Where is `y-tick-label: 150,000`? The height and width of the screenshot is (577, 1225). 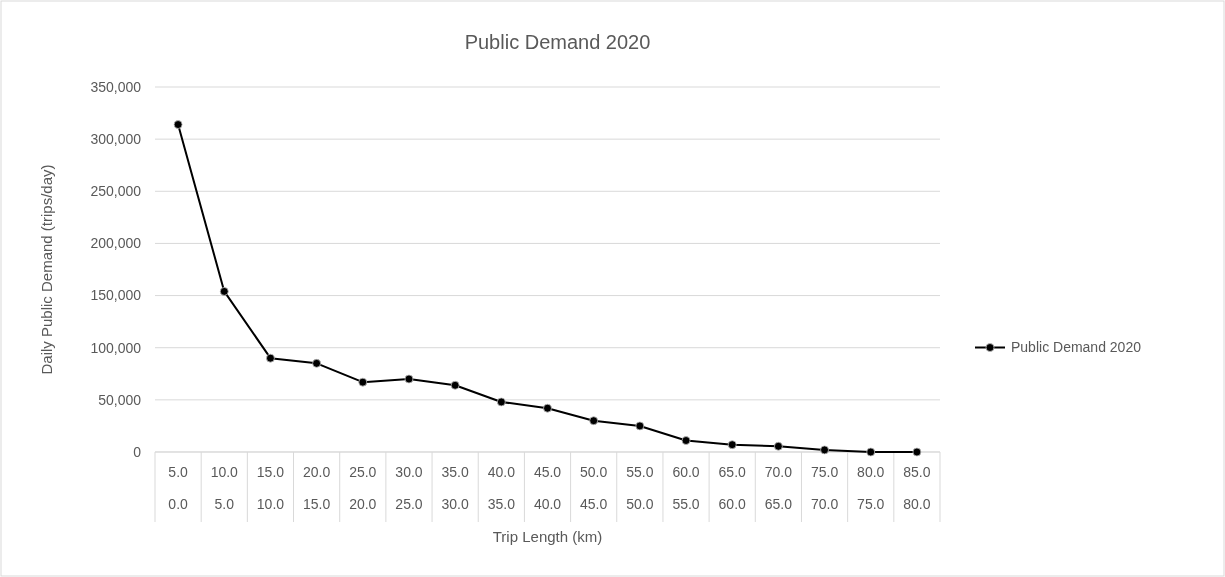
y-tick-label: 150,000 is located at coordinates (116, 295).